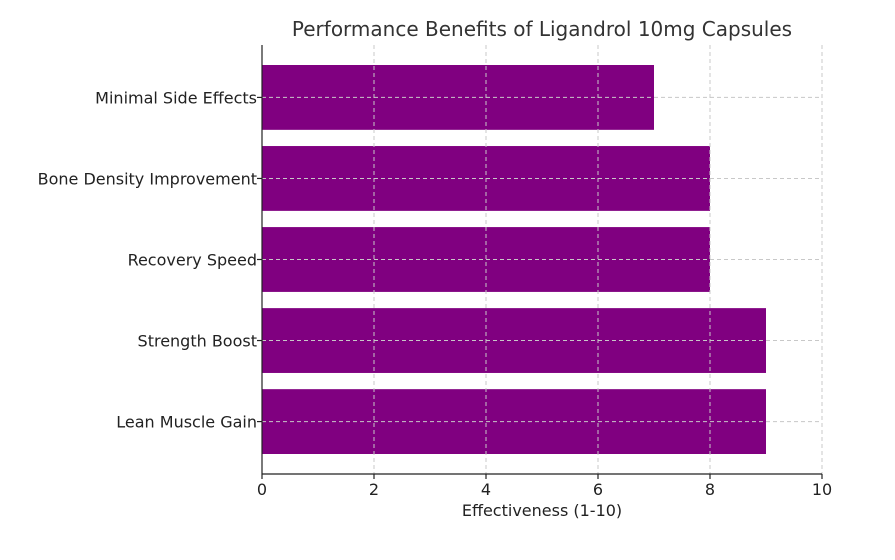 The image size is (895, 560). I want to click on y-tick-label: Minimal Side Effects, so click(176, 97).